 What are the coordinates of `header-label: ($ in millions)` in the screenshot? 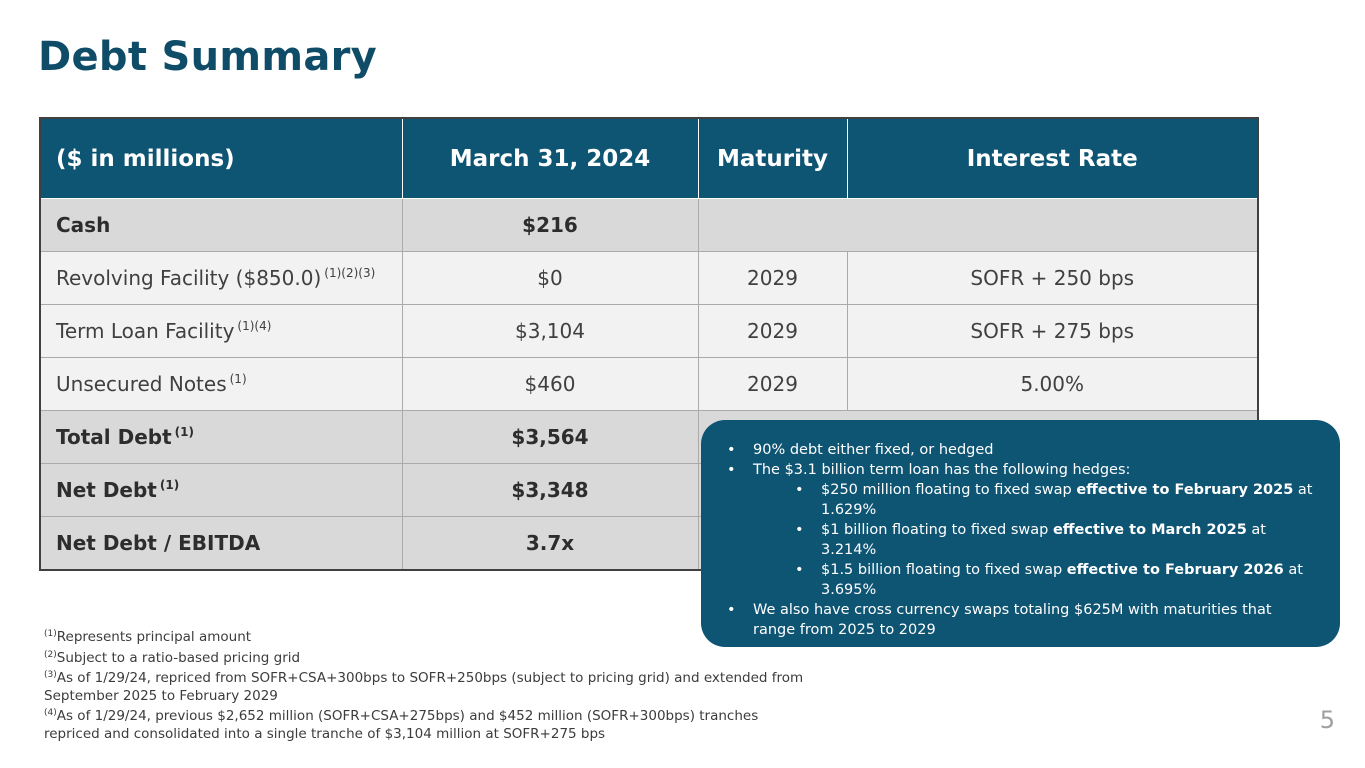 It's located at (221, 158).